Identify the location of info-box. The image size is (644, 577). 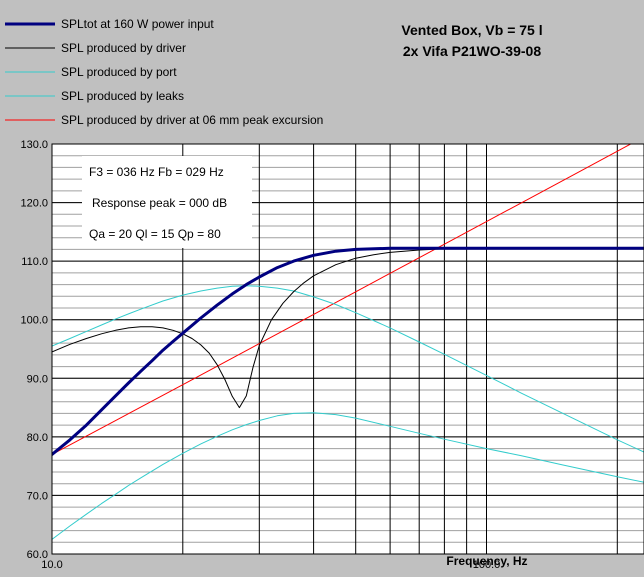
(167, 202).